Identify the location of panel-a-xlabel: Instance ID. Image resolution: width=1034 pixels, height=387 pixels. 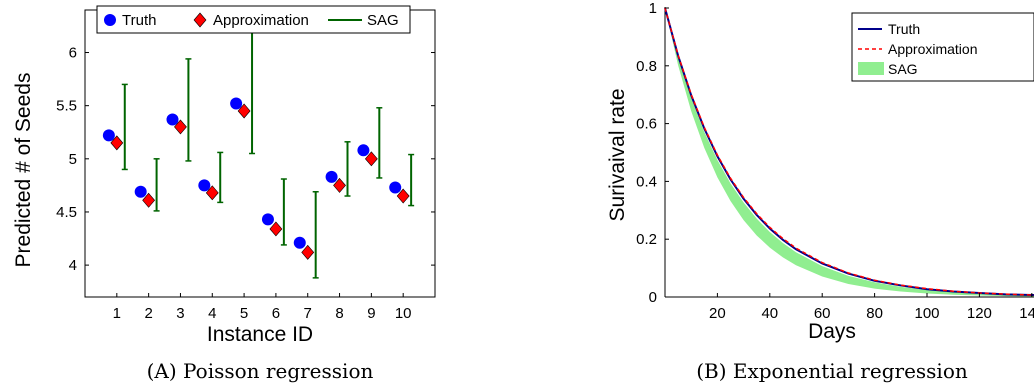
(260, 334).